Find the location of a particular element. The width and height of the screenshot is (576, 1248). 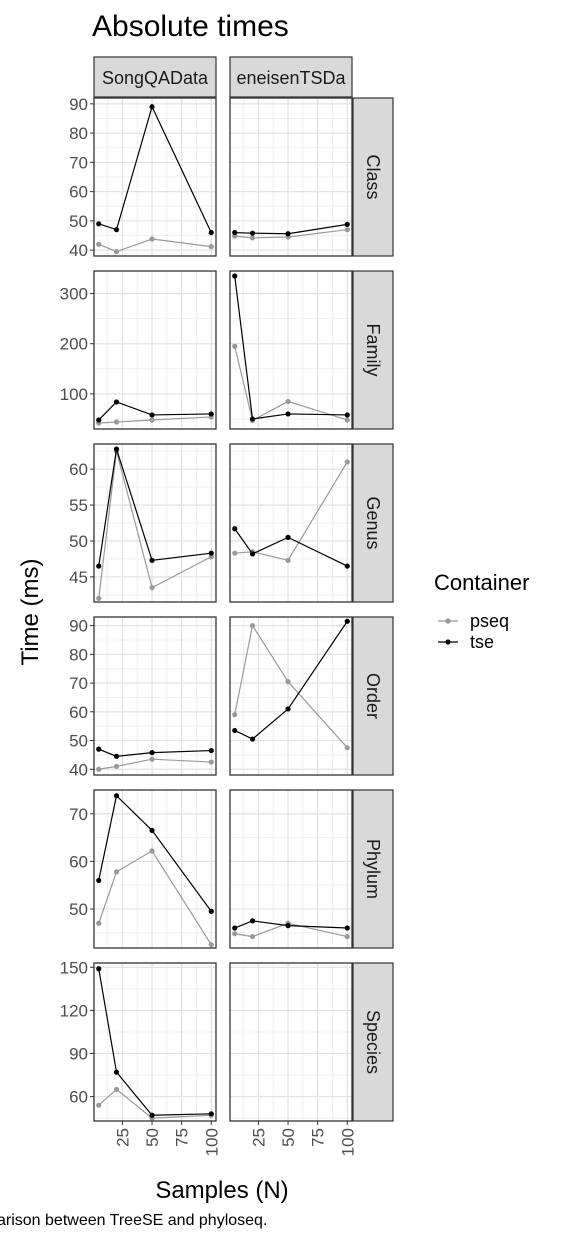

col-strip: SongQAData is located at coordinates (155, 77).